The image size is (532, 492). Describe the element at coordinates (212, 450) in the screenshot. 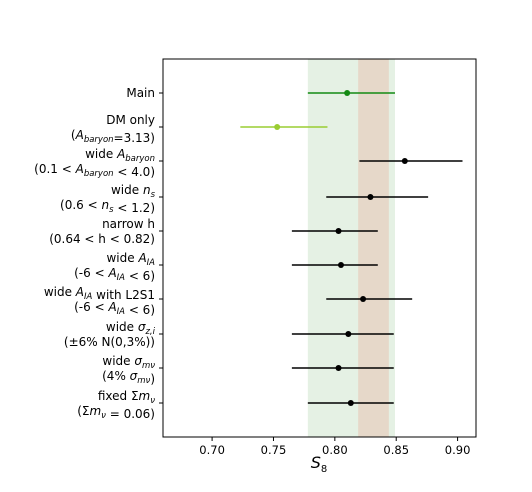

I see `x-tick-label: 0.70` at that location.